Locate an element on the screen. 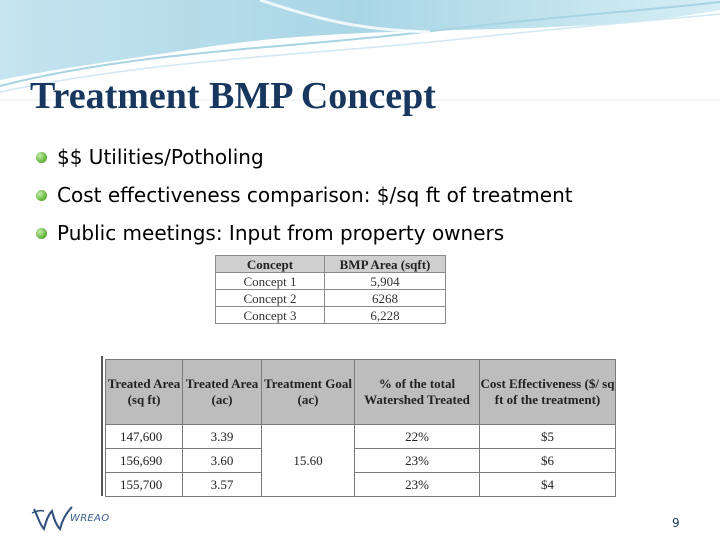 The height and width of the screenshot is (540, 720). table-cell: 6268 is located at coordinates (385, 298).